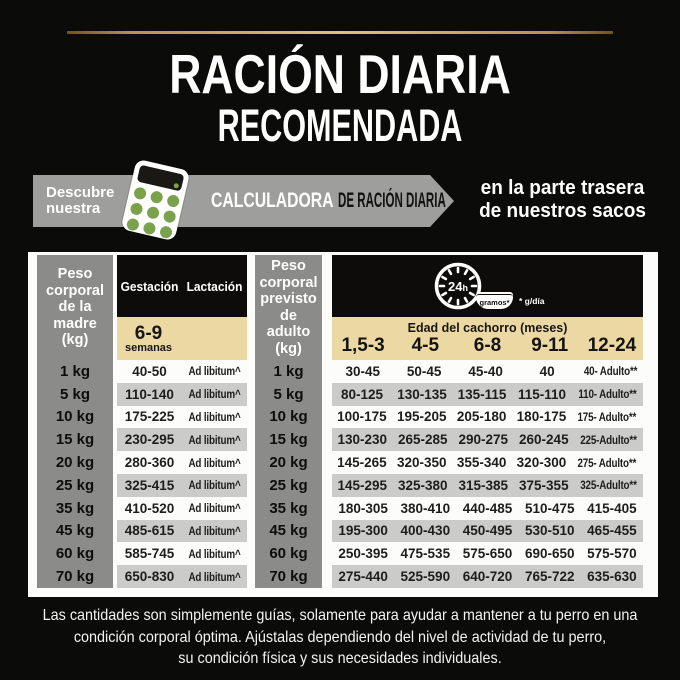 The height and width of the screenshot is (680, 680). Describe the element at coordinates (80, 192) in the screenshot. I see `discover-line1: Descubre` at that location.